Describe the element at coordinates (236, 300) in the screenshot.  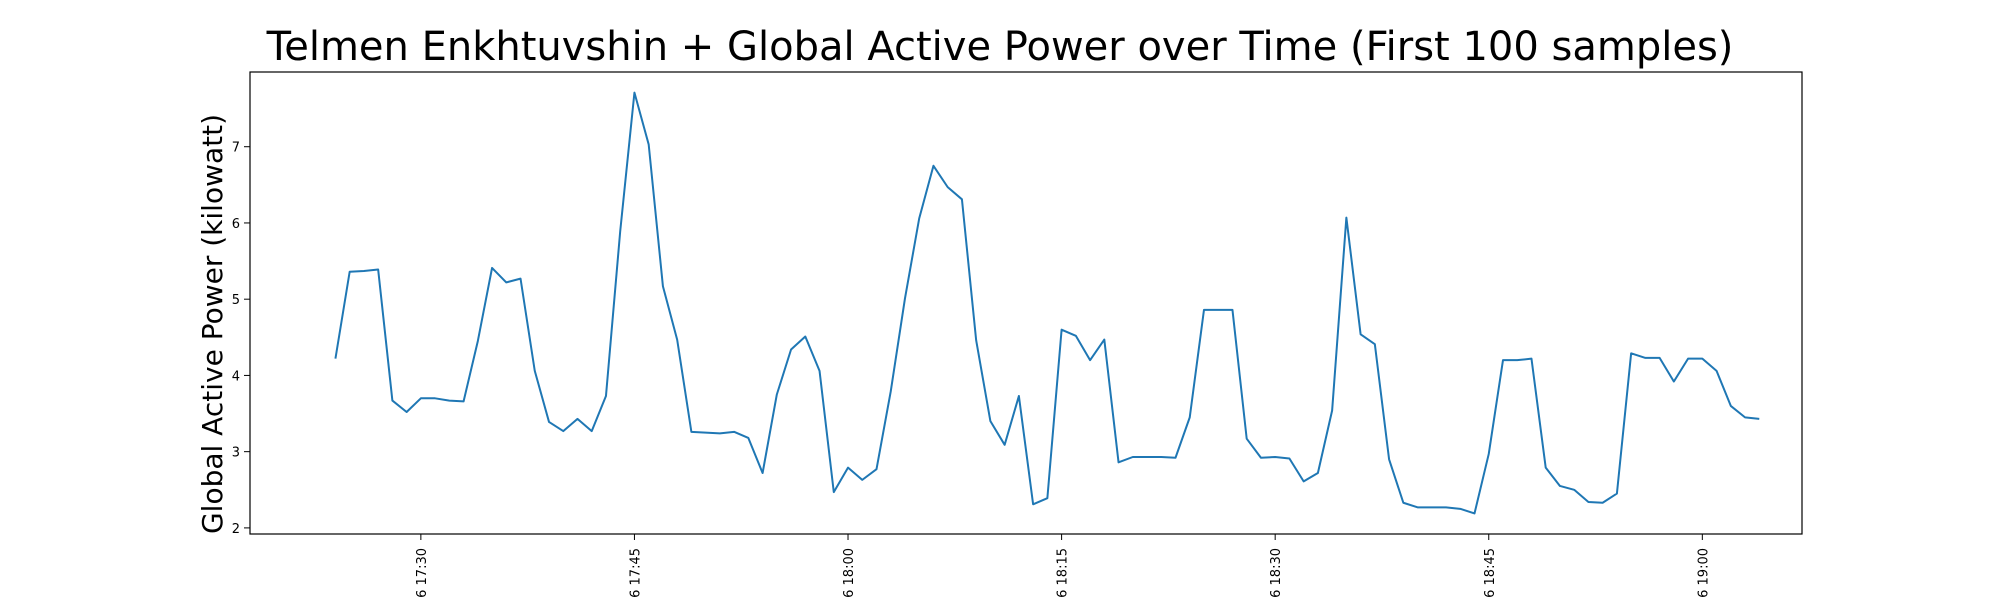
I see `y-tick-label: 5` at that location.